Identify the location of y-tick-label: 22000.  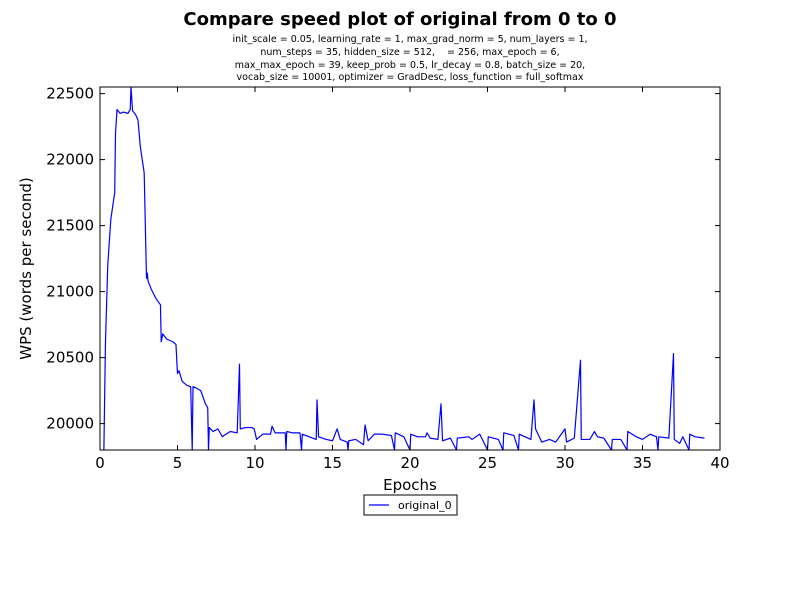
(70, 160).